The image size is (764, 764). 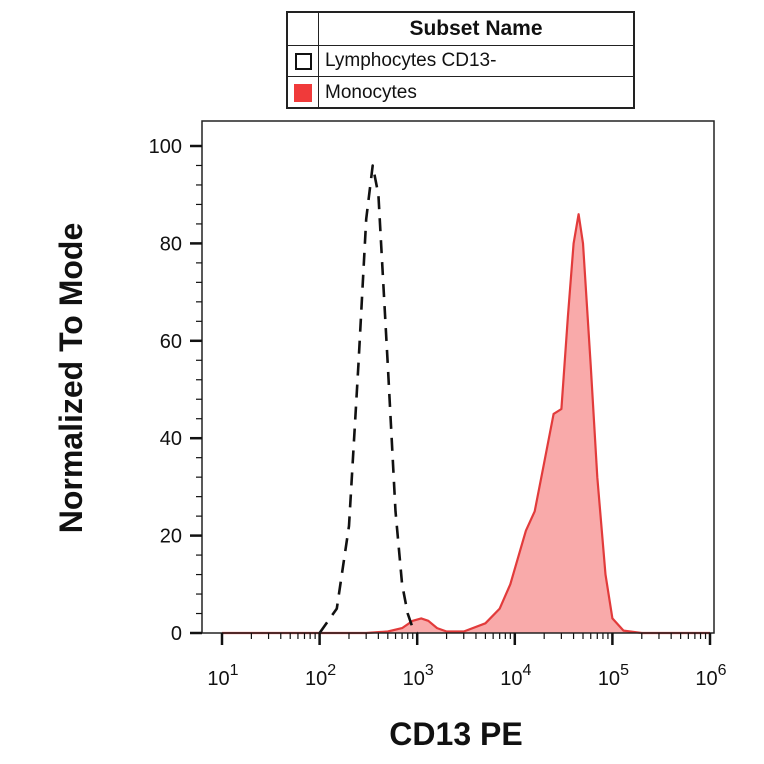 What do you see at coordinates (303, 61) in the screenshot?
I see `legend-swatch-lymphocytes` at bounding box center [303, 61].